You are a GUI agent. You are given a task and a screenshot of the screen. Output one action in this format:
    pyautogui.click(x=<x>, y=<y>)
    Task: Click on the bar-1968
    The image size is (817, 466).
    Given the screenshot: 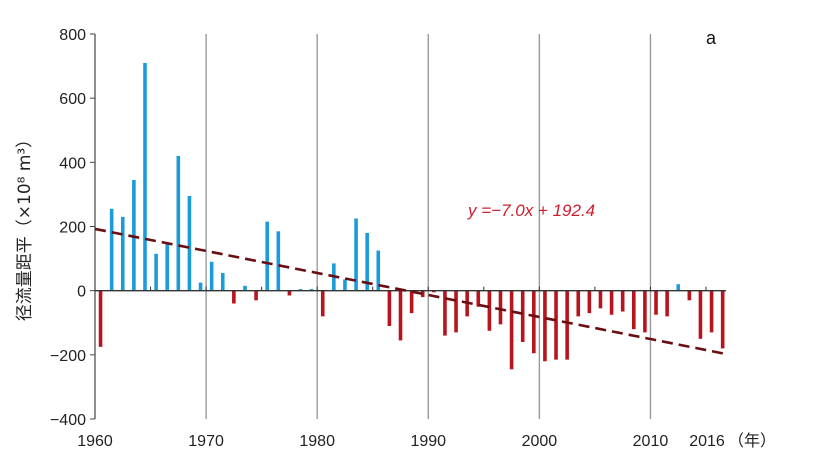 What is the action you would take?
    pyautogui.click(x=189, y=243)
    